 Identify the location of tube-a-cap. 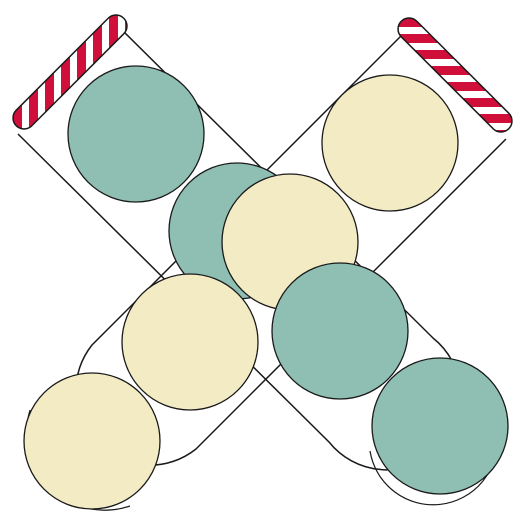
(69, 71).